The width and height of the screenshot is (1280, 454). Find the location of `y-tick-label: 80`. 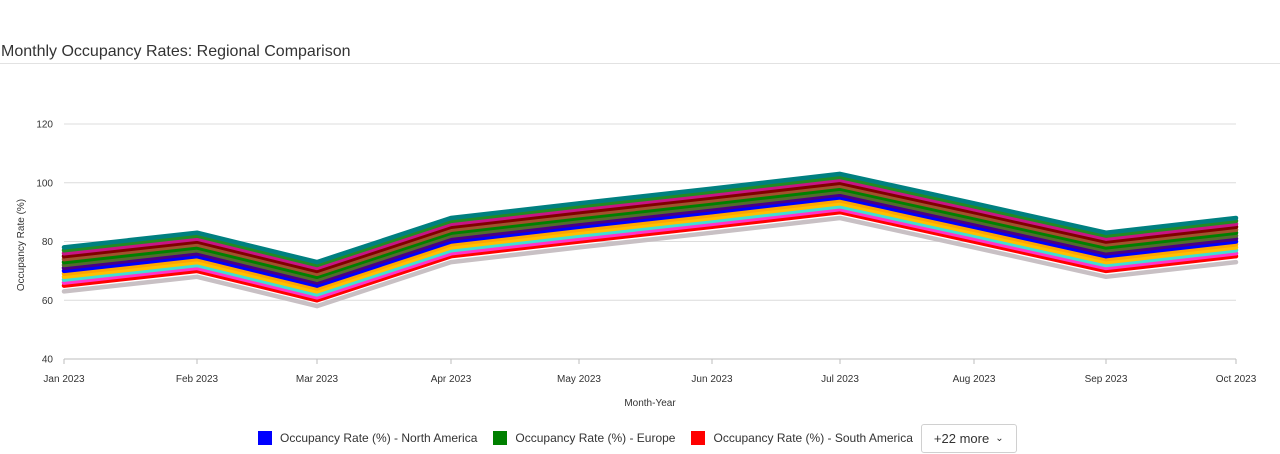

y-tick-label: 80 is located at coordinates (48, 242).